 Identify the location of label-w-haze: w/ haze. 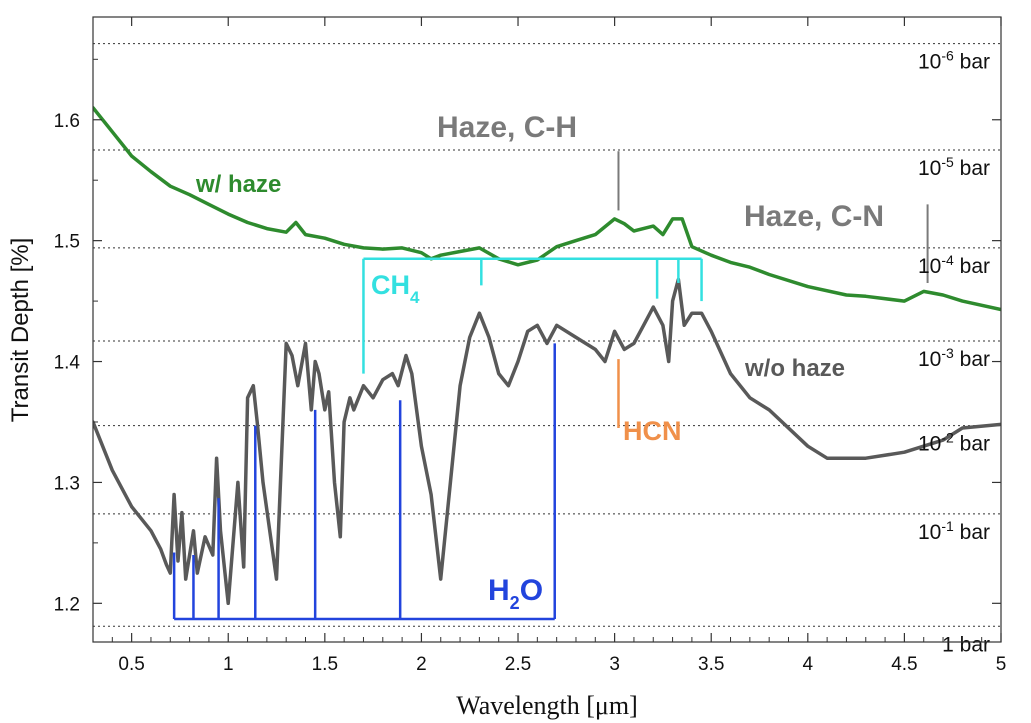
(238, 184).